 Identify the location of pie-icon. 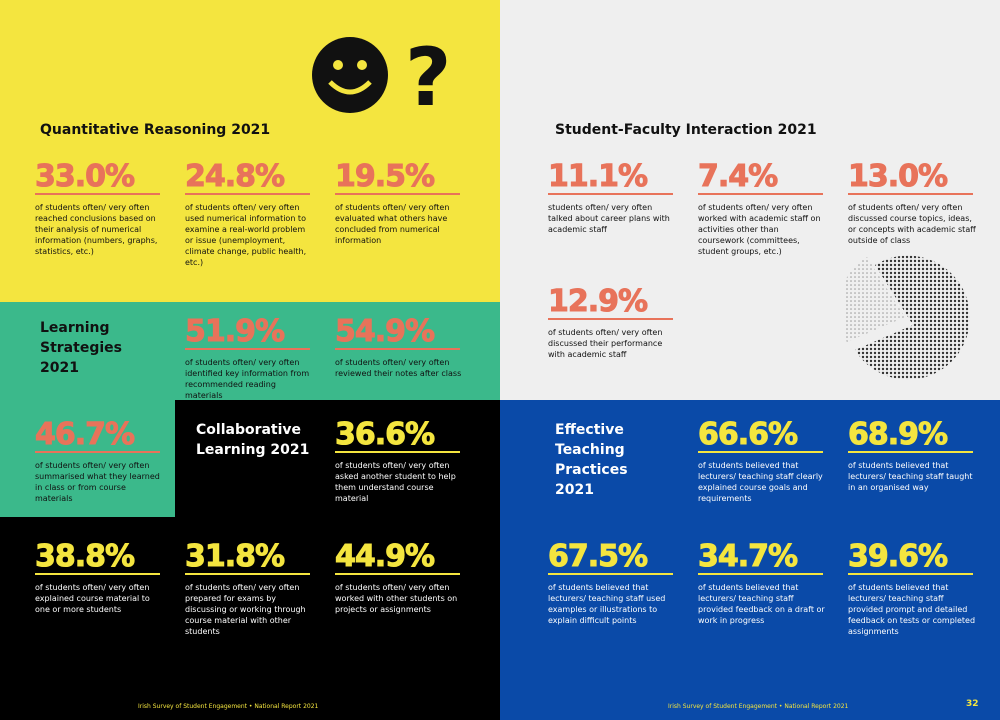
(907, 317).